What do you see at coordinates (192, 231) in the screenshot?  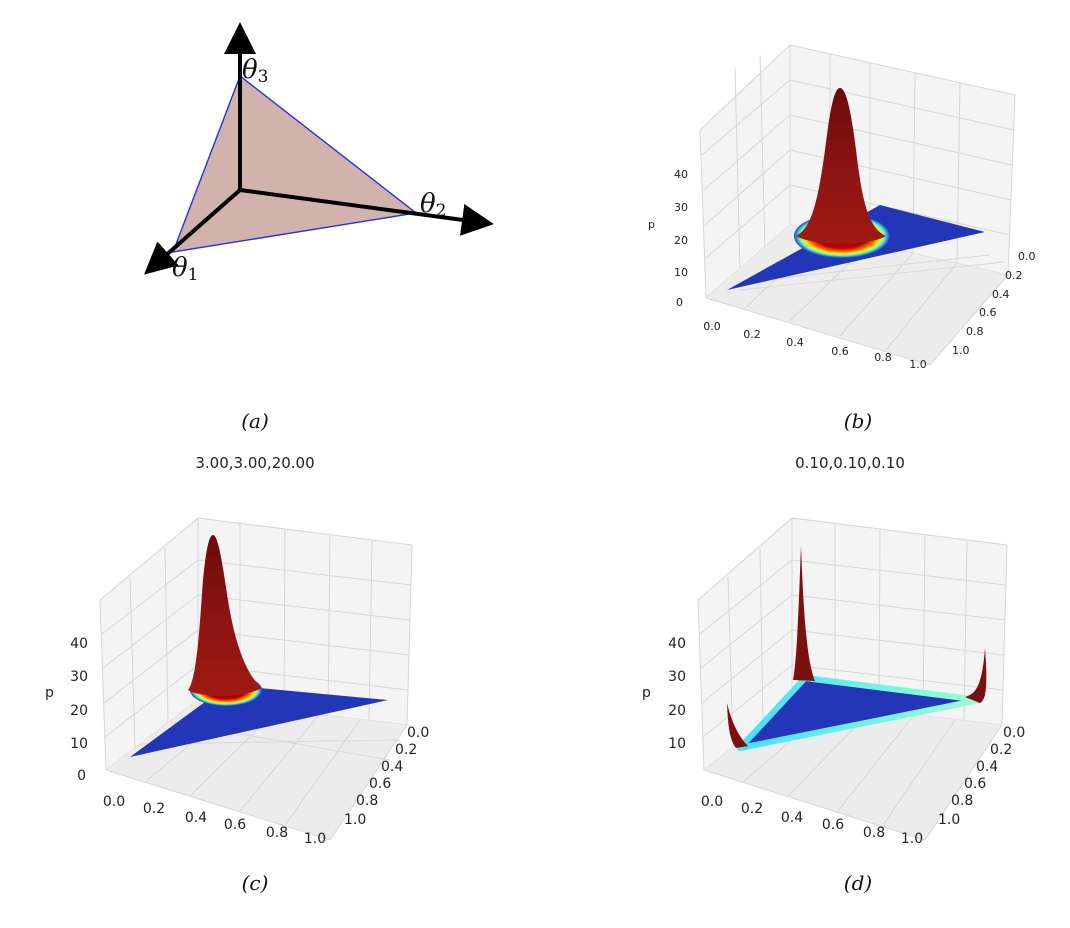 I see `theta1-axis` at bounding box center [192, 231].